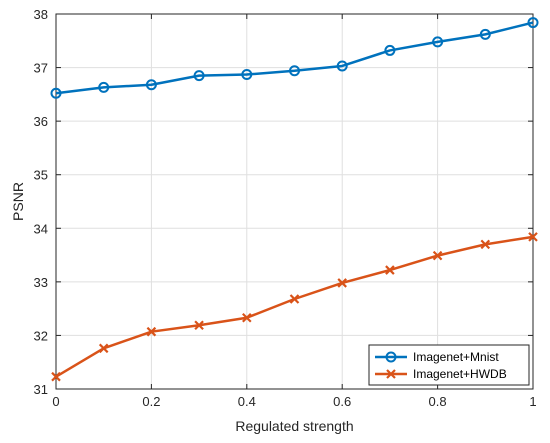 The height and width of the screenshot is (443, 550). What do you see at coordinates (460, 374) in the screenshot?
I see `legend-label: Imagenet+HWDB` at bounding box center [460, 374].